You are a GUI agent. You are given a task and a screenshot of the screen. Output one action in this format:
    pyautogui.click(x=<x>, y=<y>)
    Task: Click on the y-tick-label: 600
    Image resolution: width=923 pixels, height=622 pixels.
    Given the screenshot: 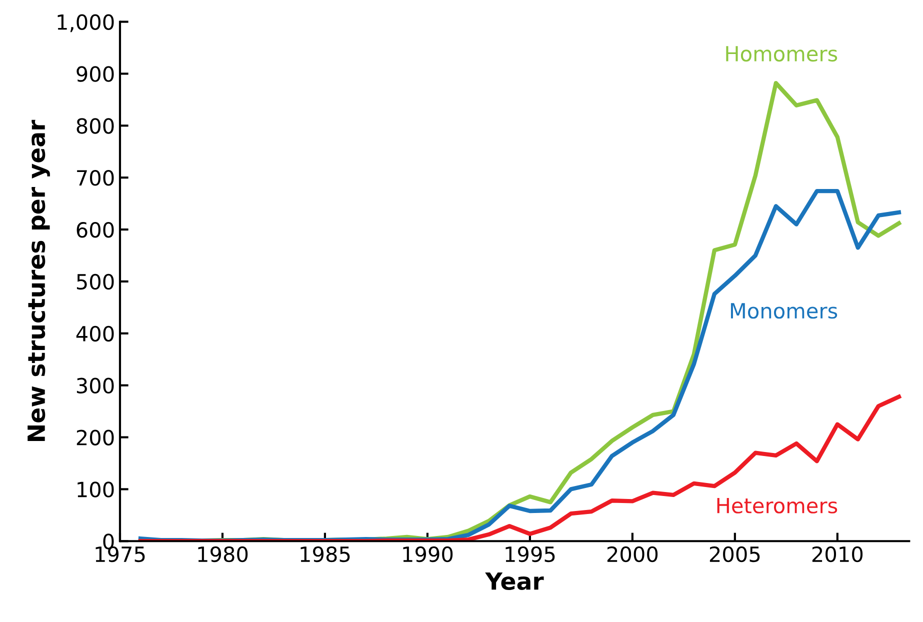 What is the action you would take?
    pyautogui.click(x=95, y=230)
    